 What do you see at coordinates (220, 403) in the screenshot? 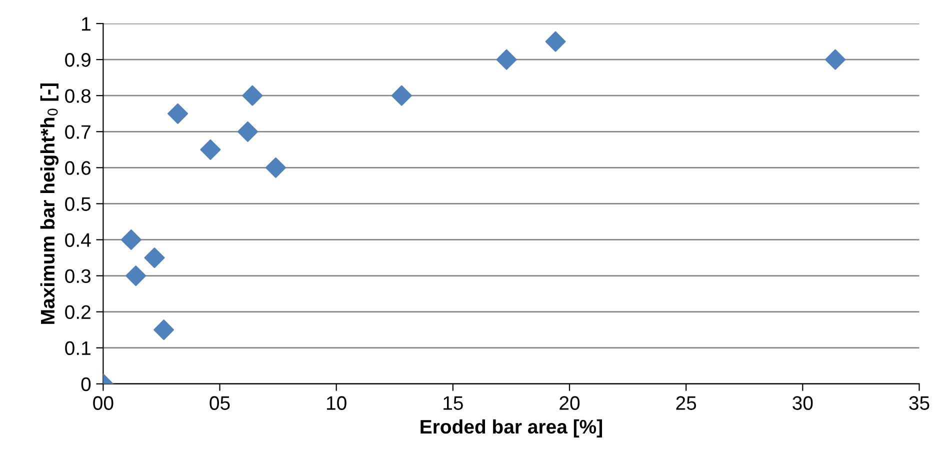
I see `x-tick-label: 05` at bounding box center [220, 403].